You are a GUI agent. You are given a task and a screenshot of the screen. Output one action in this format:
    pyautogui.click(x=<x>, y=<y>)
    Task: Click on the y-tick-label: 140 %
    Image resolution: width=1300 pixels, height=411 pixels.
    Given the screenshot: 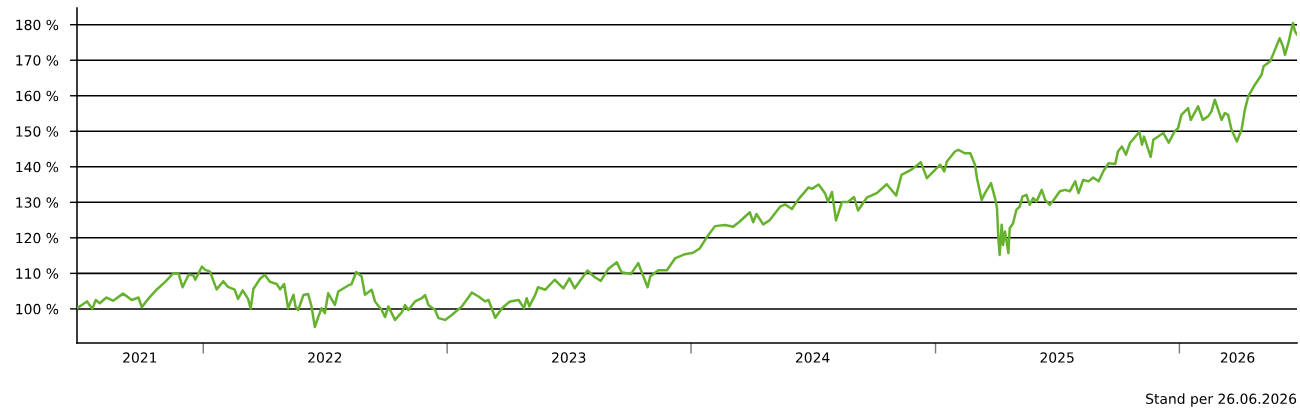 What is the action you would take?
    pyautogui.click(x=37, y=167)
    